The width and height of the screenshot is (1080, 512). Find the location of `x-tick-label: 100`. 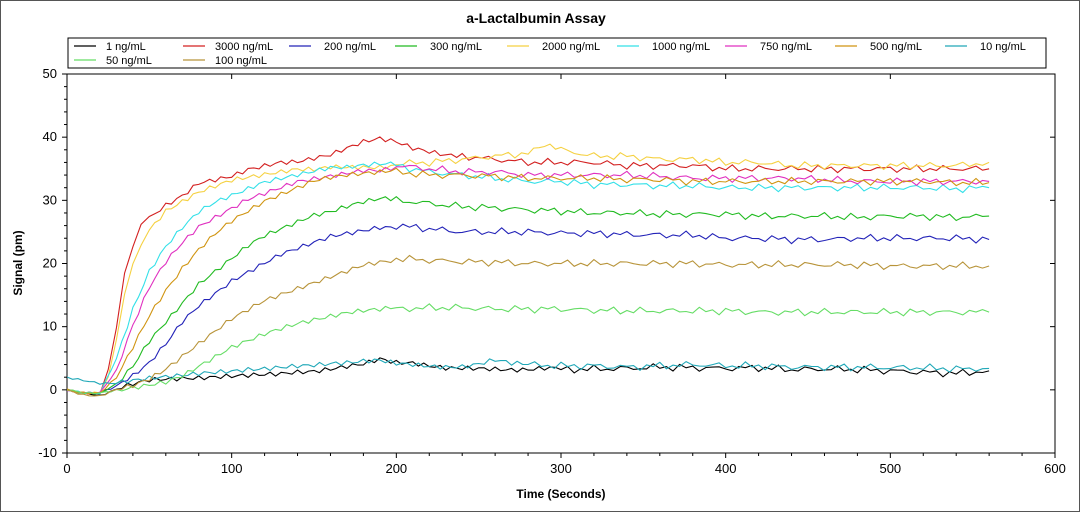

x-tick-label: 100 is located at coordinates (232, 468).